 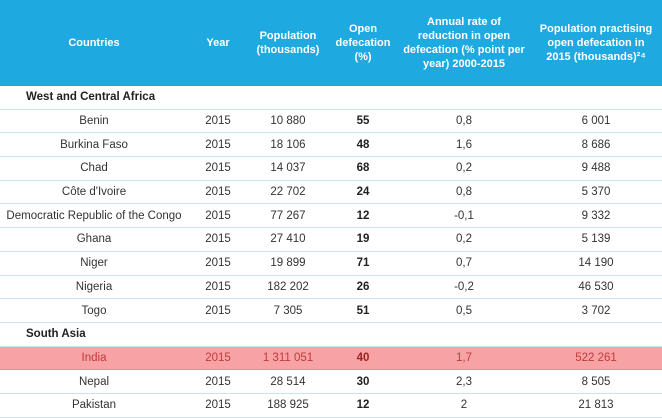 I want to click on population-cell: 27 410, so click(x=288, y=239).